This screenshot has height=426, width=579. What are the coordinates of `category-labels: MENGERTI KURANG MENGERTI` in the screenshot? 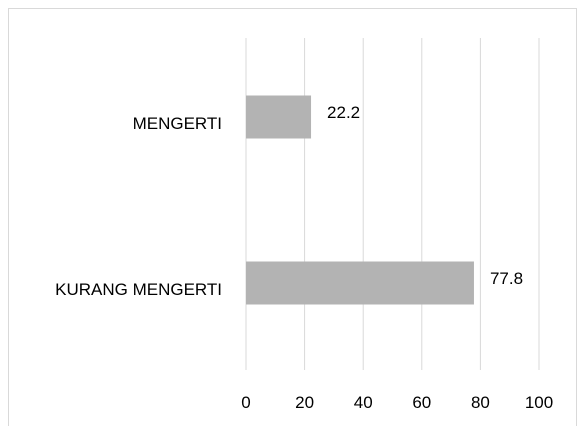 It's located at (138, 206).